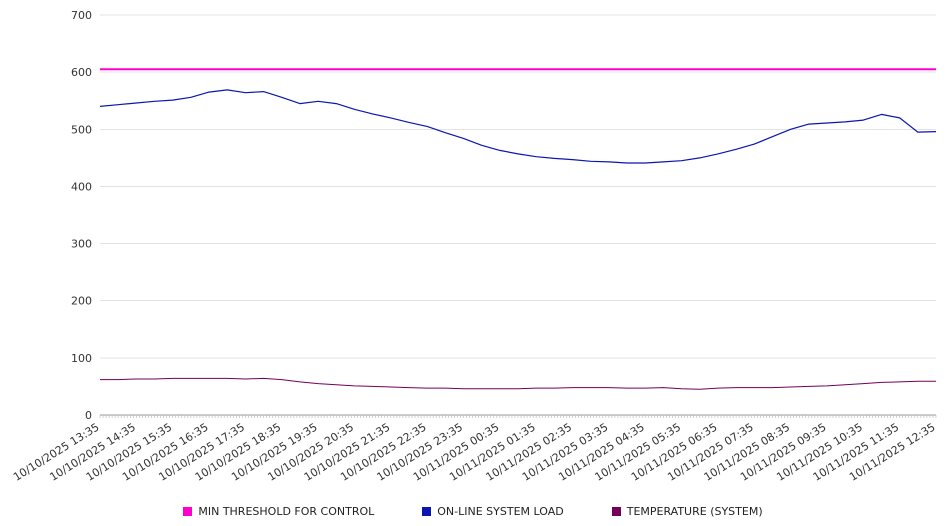  Describe the element at coordinates (81, 244) in the screenshot. I see `y-axis-tick-label: 300` at that location.